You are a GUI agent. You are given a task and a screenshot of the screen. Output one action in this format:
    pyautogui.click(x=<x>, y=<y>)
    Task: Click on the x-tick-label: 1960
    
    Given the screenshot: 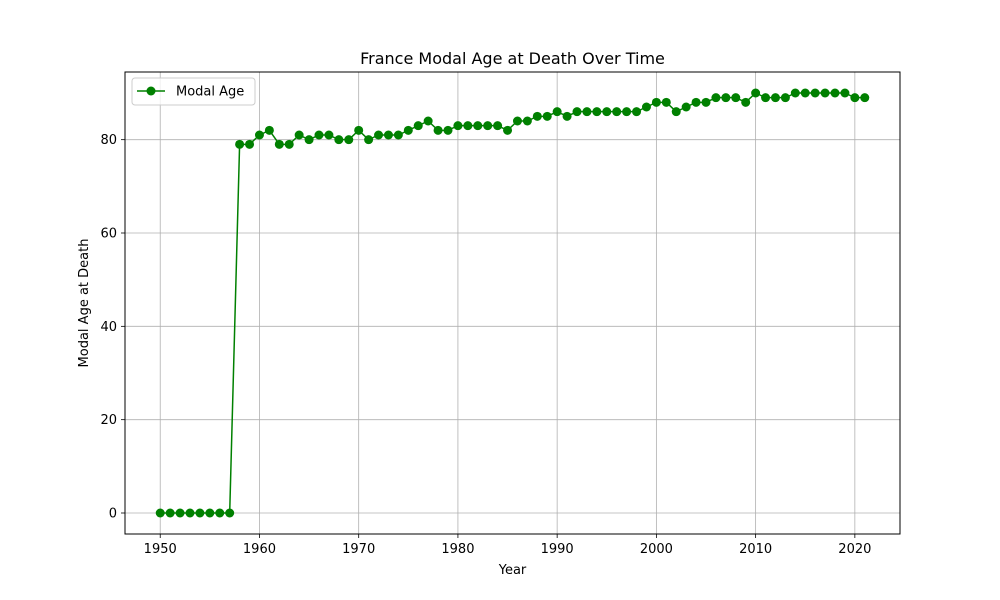 What is the action you would take?
    pyautogui.click(x=259, y=549)
    